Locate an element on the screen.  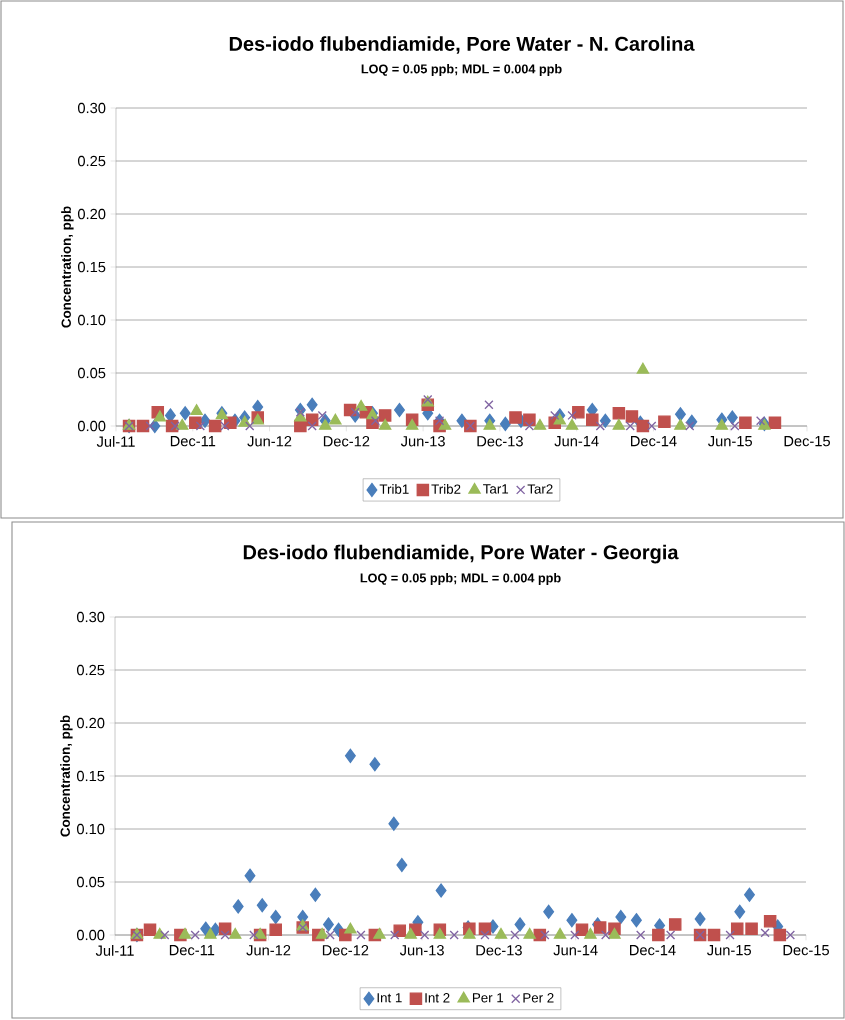
legend-label: Tar2 is located at coordinates (540, 489).